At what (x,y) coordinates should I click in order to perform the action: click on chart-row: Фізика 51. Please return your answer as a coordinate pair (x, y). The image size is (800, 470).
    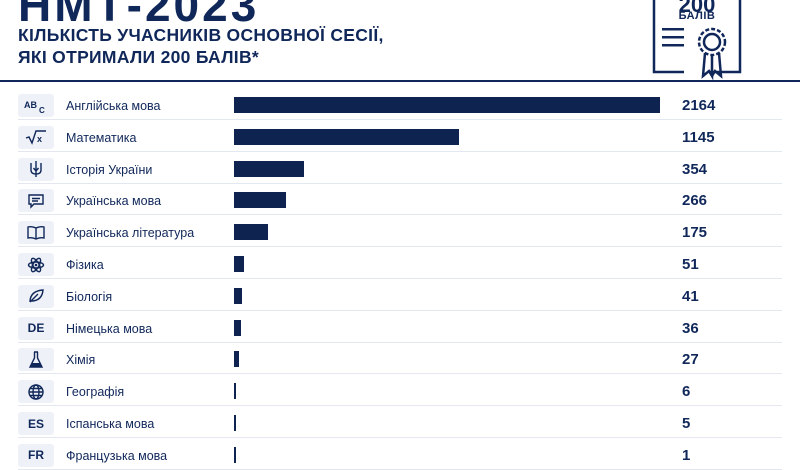
    Looking at the image, I should click on (400, 265).